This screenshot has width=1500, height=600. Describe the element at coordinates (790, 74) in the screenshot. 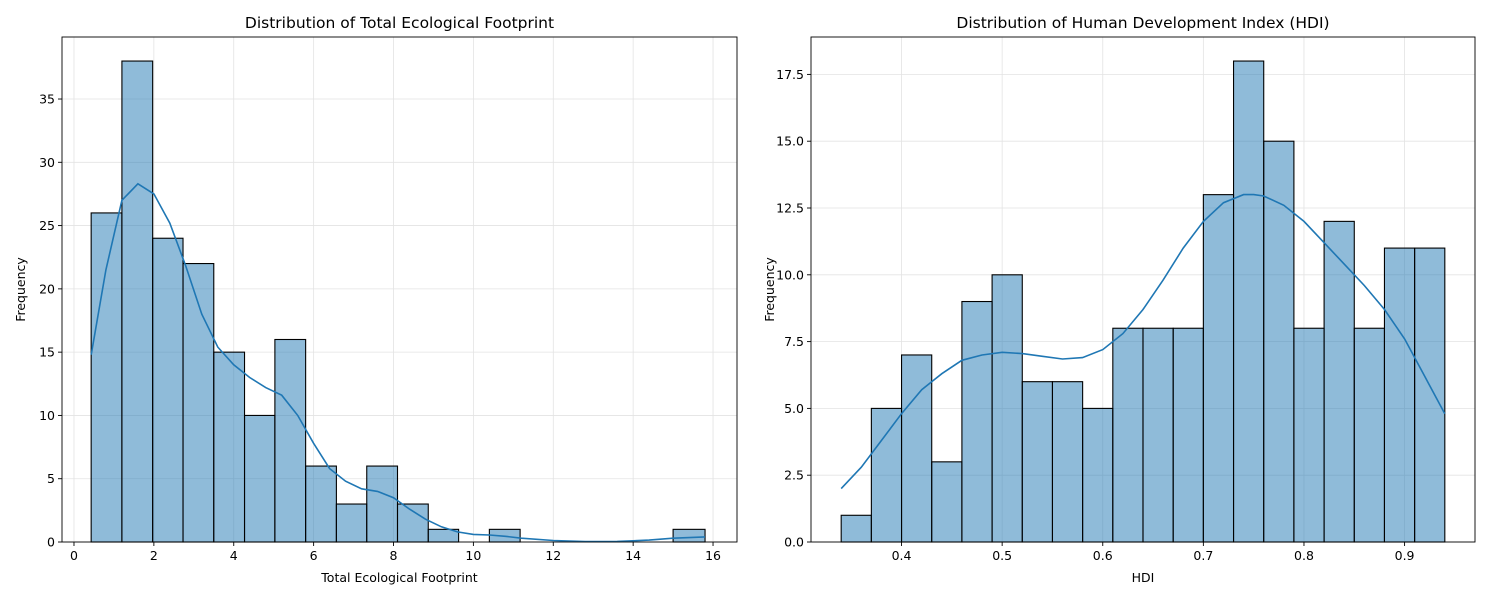

I see `y-tick-label: 17.5` at that location.